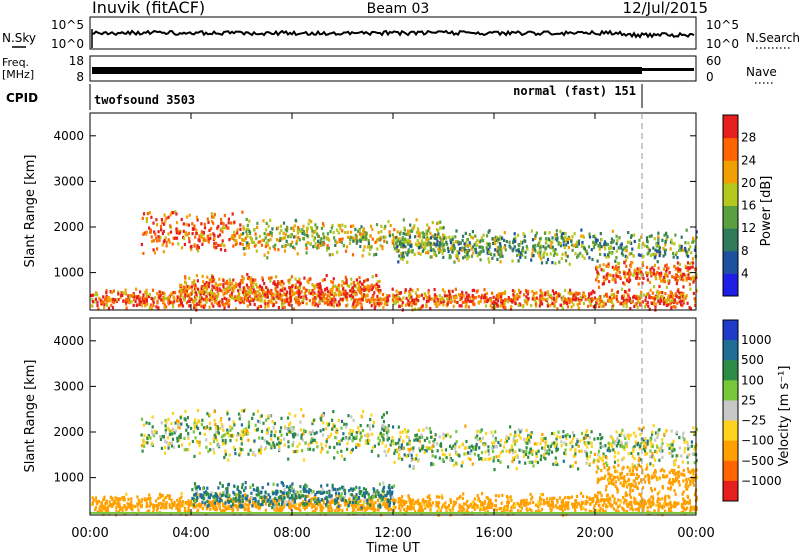  I want to click on colorbar-swatch, so click(730, 172).